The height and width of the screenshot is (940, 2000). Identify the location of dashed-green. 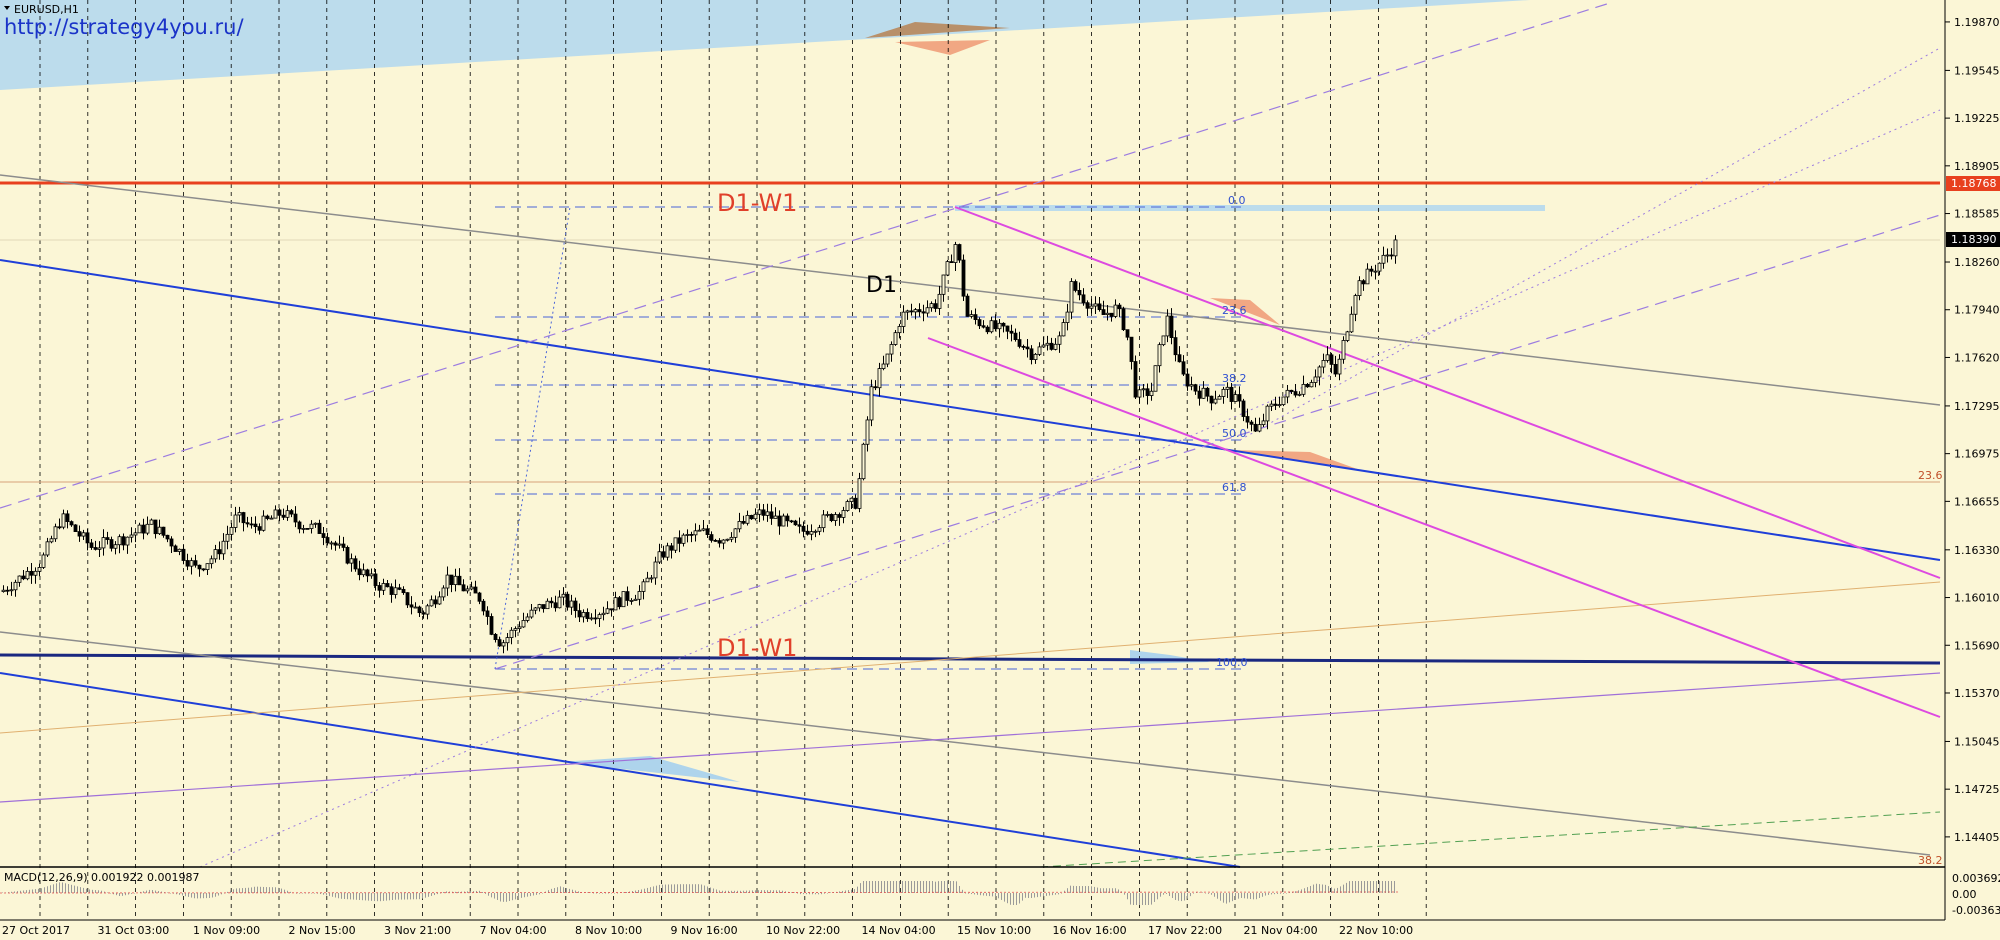
(1490, 839).